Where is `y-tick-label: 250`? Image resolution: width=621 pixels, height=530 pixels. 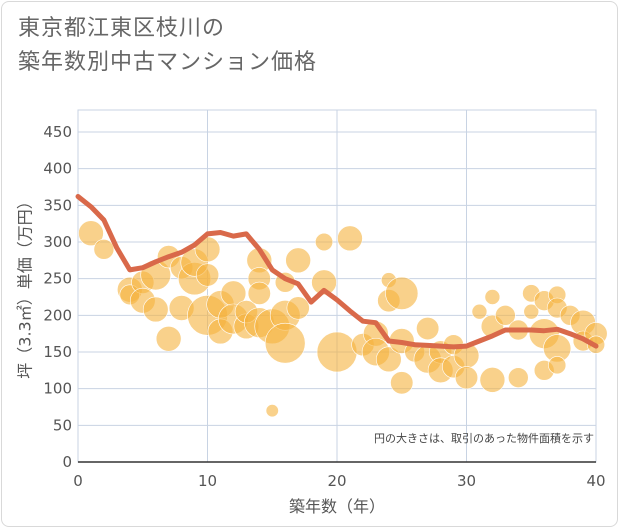 y-tick-label: 250 is located at coordinates (57, 279).